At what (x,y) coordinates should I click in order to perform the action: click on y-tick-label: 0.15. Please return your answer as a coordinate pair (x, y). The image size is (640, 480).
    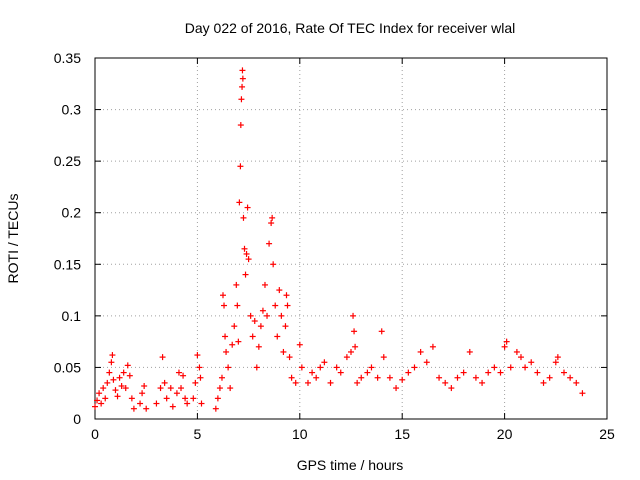
    Looking at the image, I should click on (67, 264).